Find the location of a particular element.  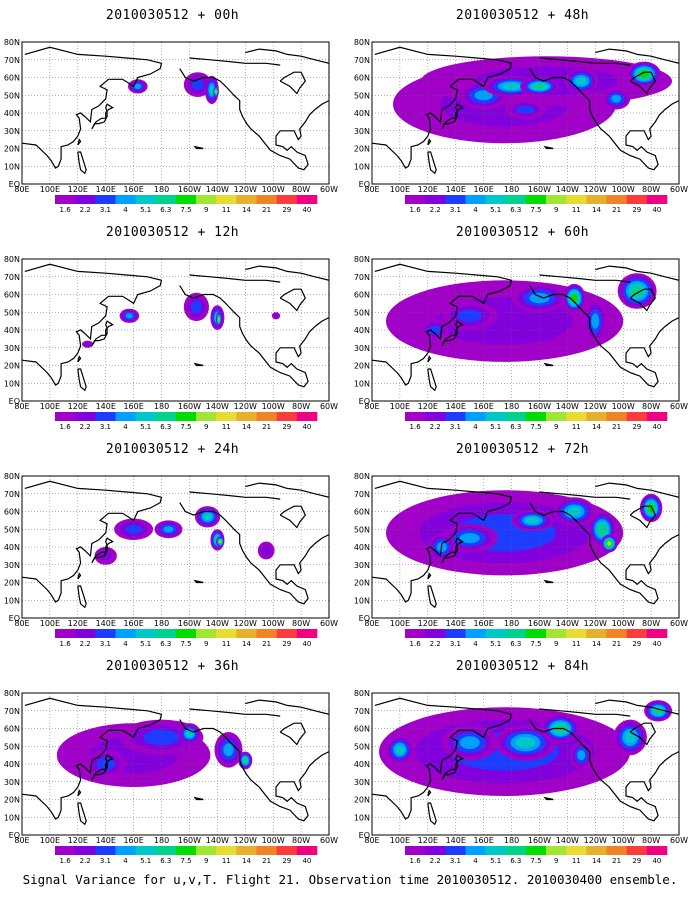

x-tick-label: 100W is located at coordinates (623, 406).